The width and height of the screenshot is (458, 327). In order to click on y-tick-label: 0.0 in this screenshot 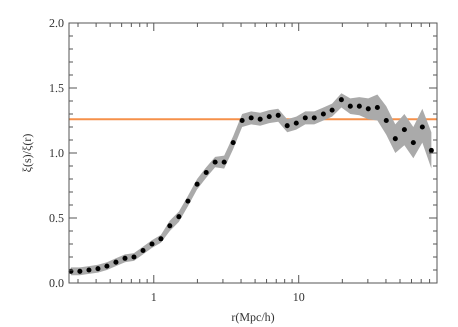, I will do `click(56, 283)`.